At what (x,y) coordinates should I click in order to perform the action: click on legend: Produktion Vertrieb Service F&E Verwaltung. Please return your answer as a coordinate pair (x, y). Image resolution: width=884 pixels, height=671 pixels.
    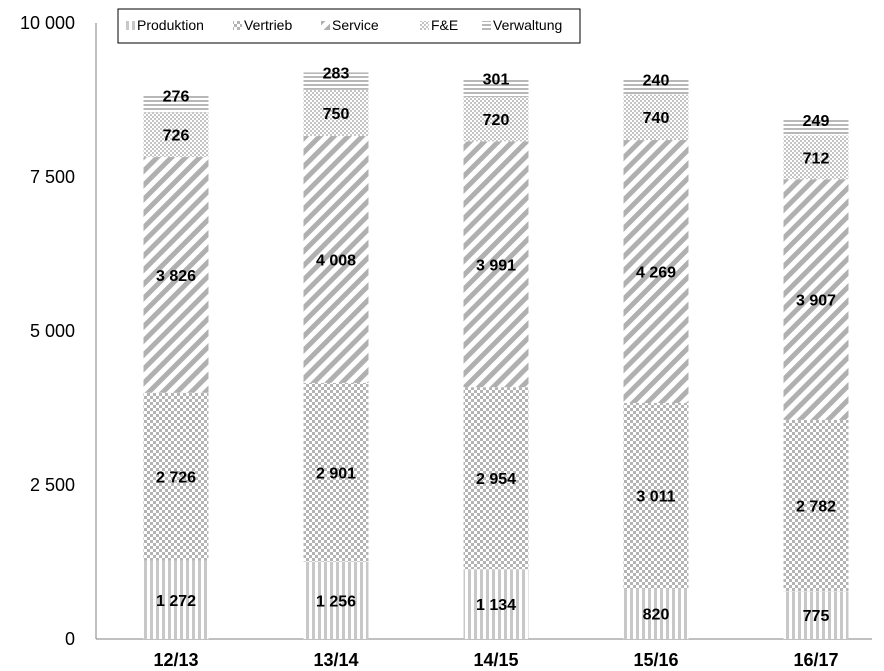
    Looking at the image, I should click on (349, 26).